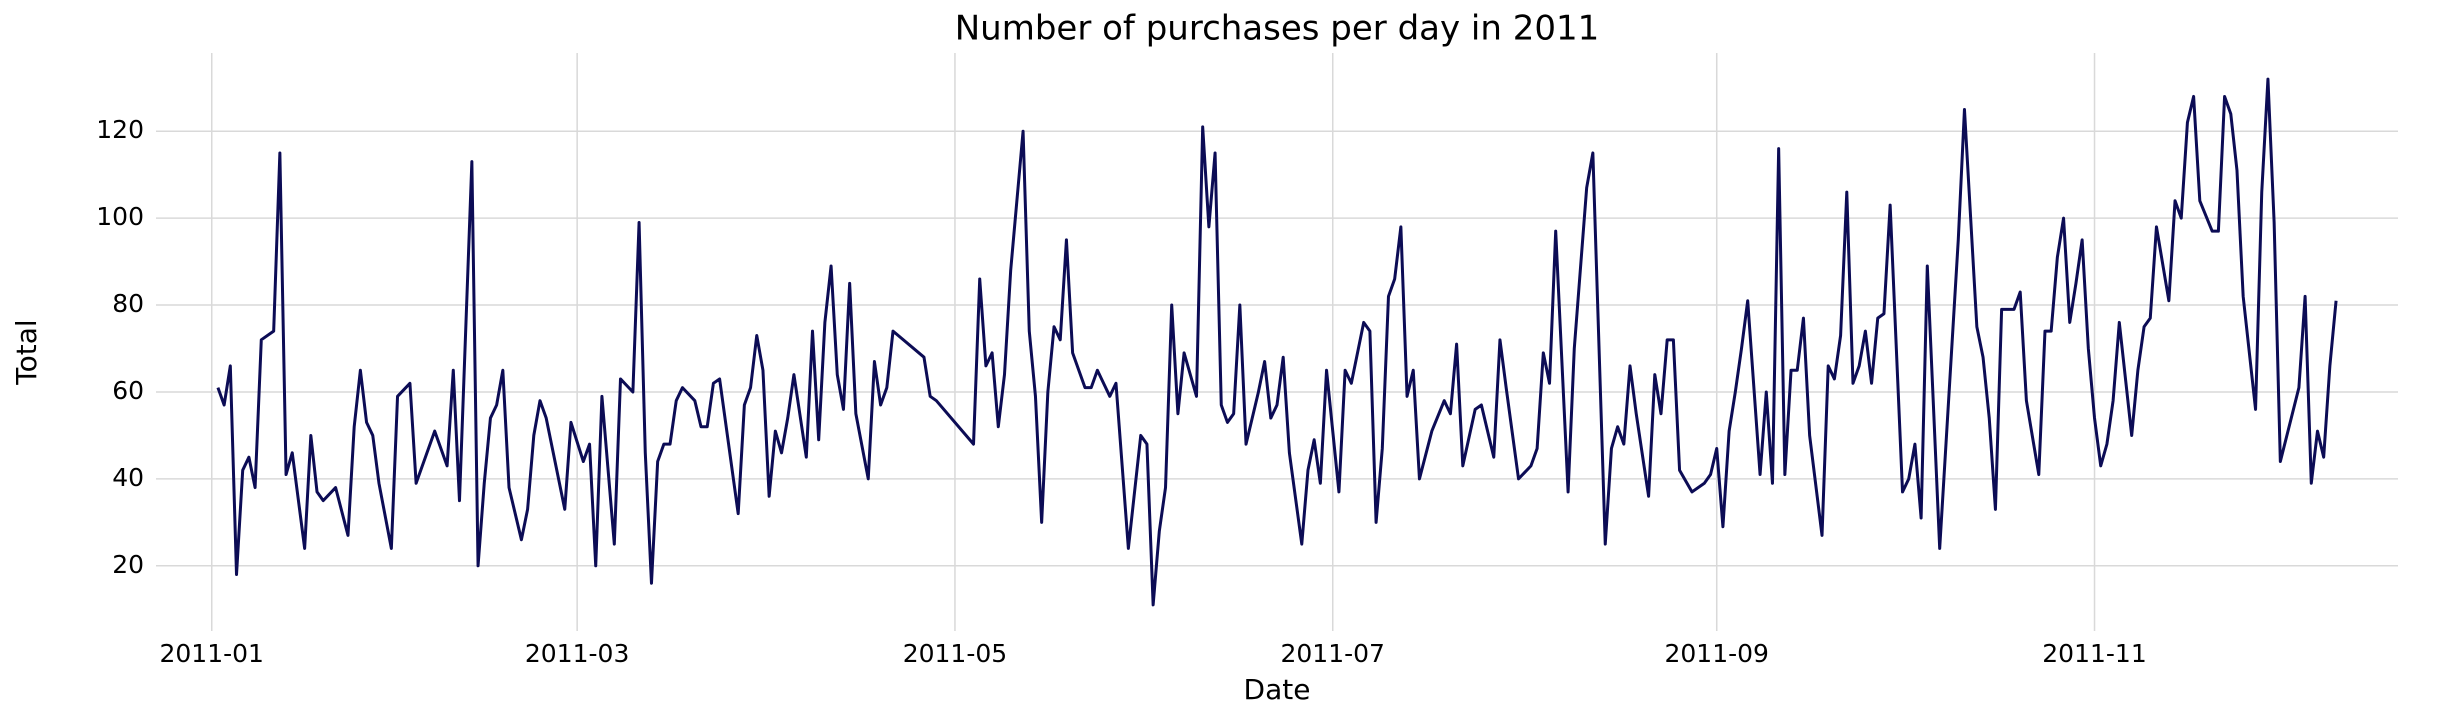  I want to click on y-axis-label: Total, so click(26, 352).